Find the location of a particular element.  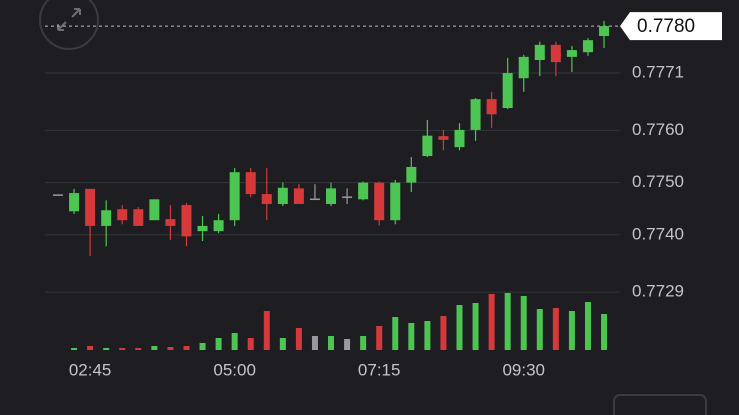

y-tick-label: 0.7729 is located at coordinates (658, 291).